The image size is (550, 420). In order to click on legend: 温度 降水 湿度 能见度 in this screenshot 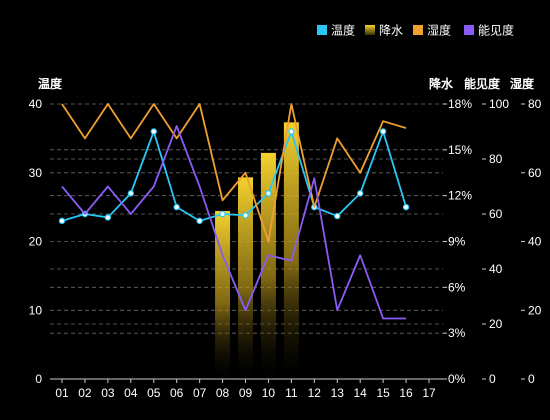, I will do `click(415, 30)`.